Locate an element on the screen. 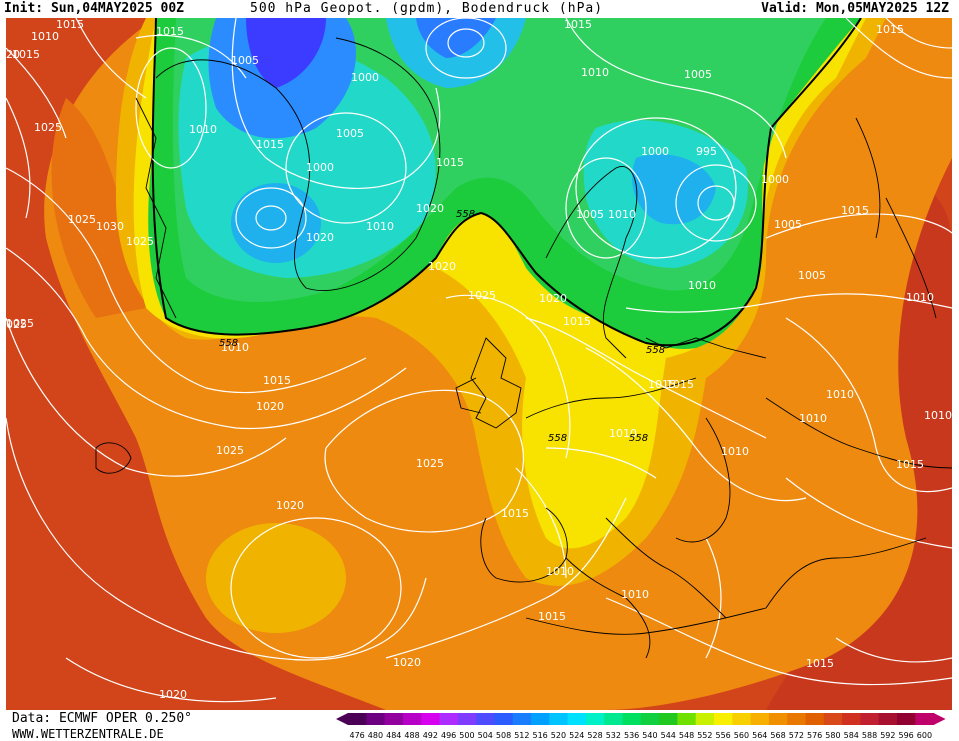 The height and width of the screenshot is (741, 959). map-title: 500 hPa Geopot. (gpdm), Bodendruck (hPa) is located at coordinates (427, 8).